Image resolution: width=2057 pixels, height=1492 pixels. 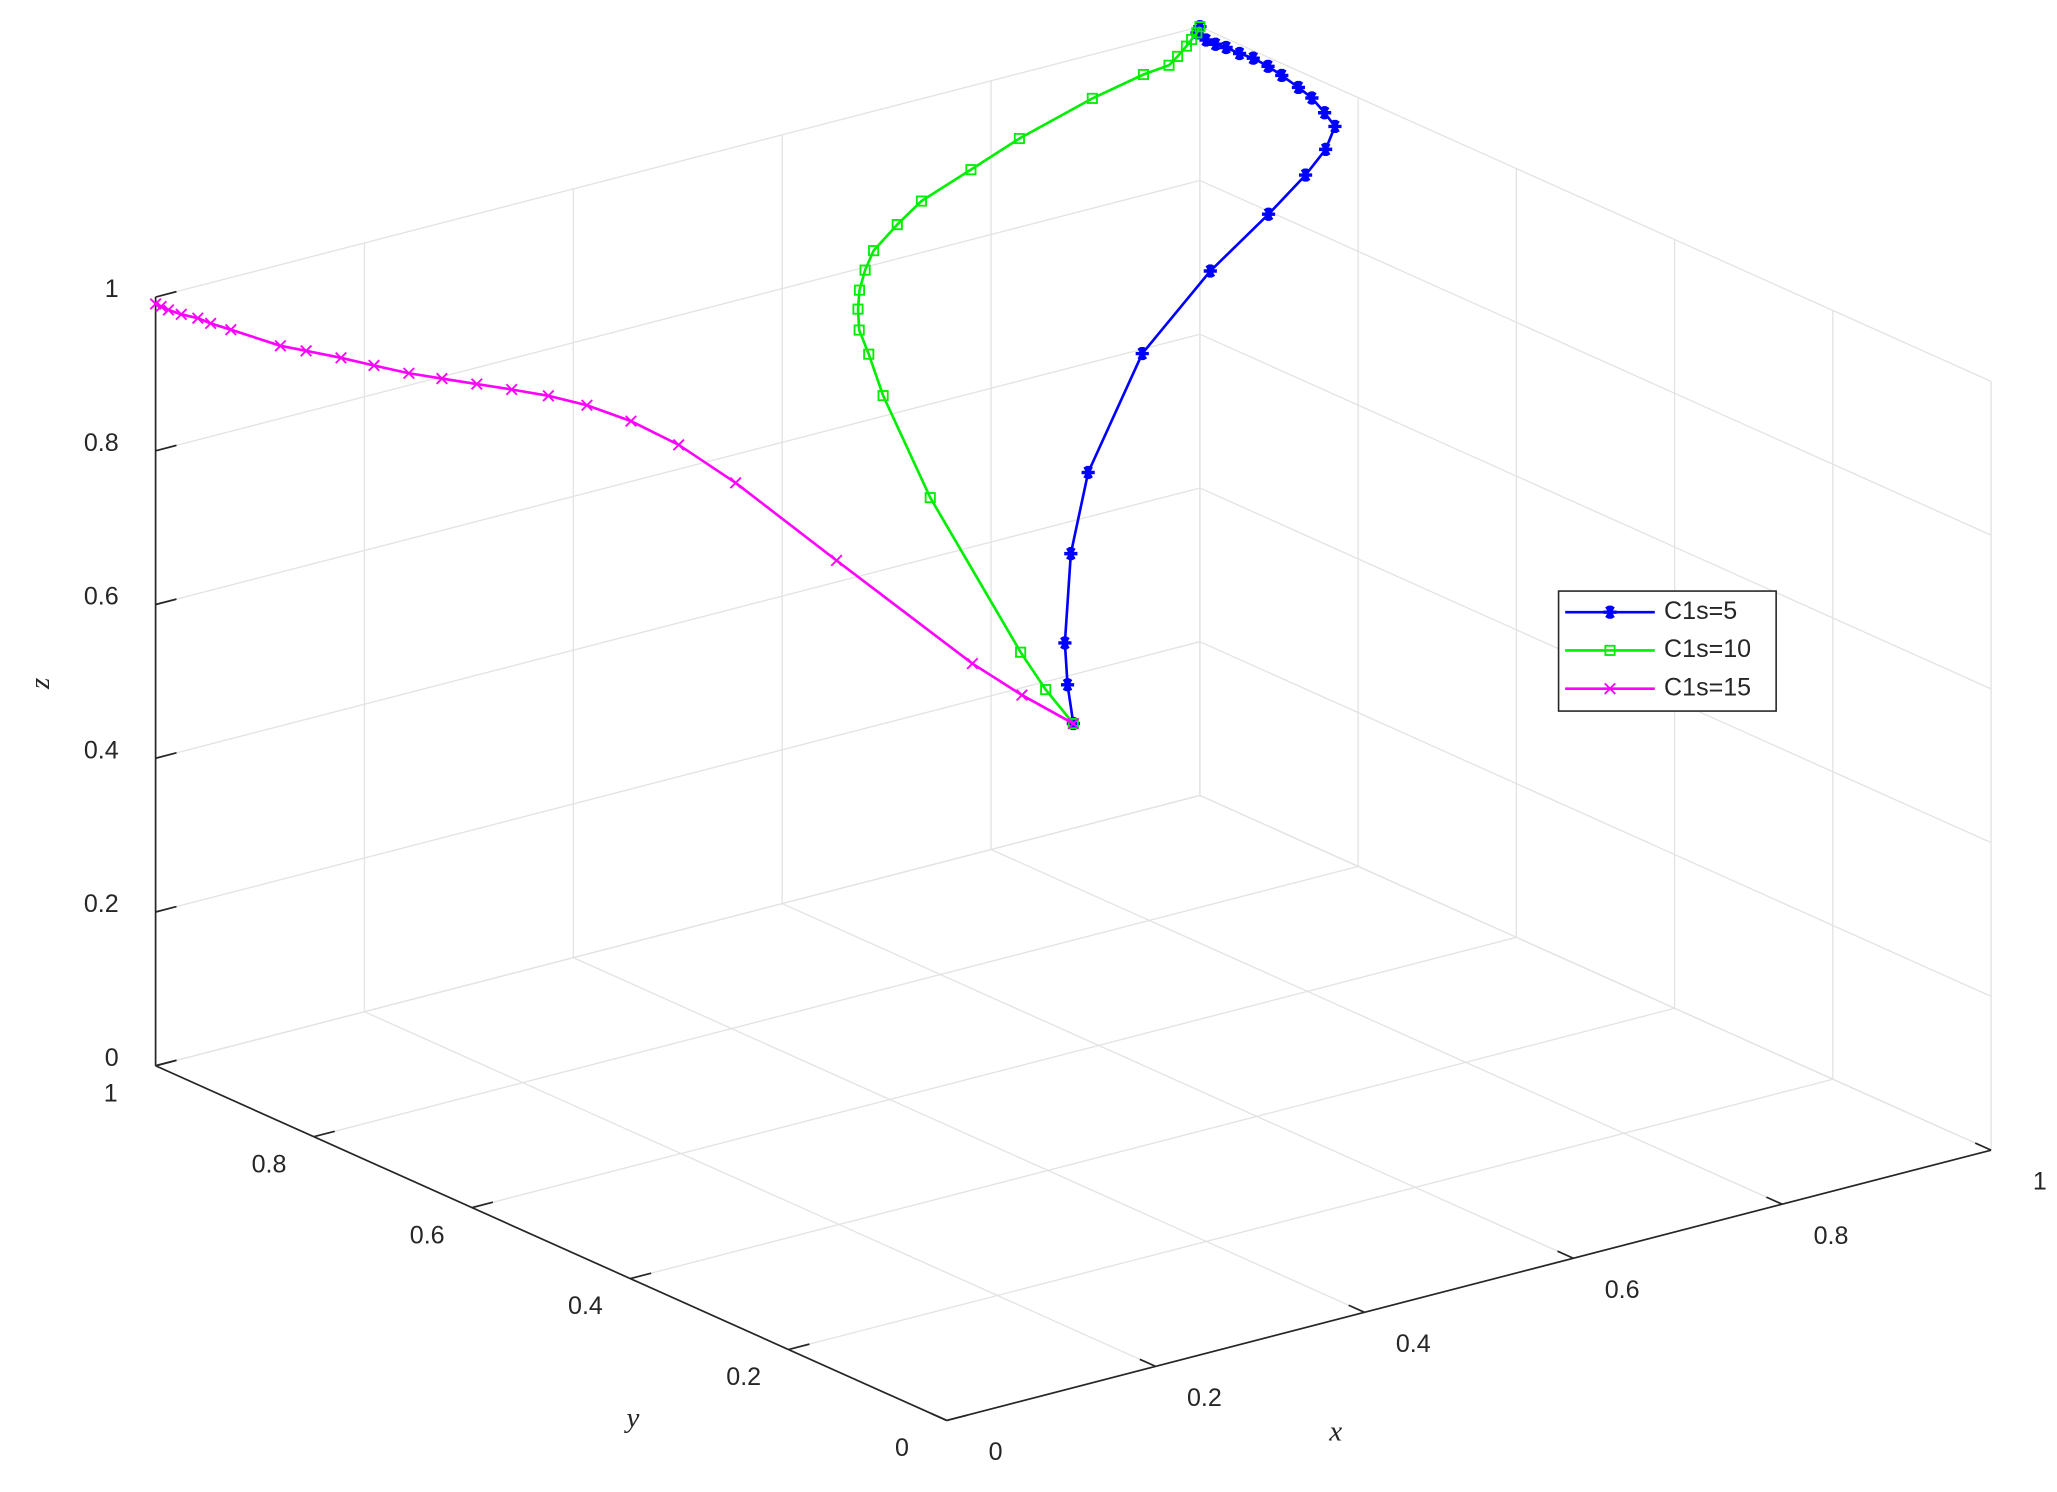 I want to click on series-line, so click(x=614, y=513).